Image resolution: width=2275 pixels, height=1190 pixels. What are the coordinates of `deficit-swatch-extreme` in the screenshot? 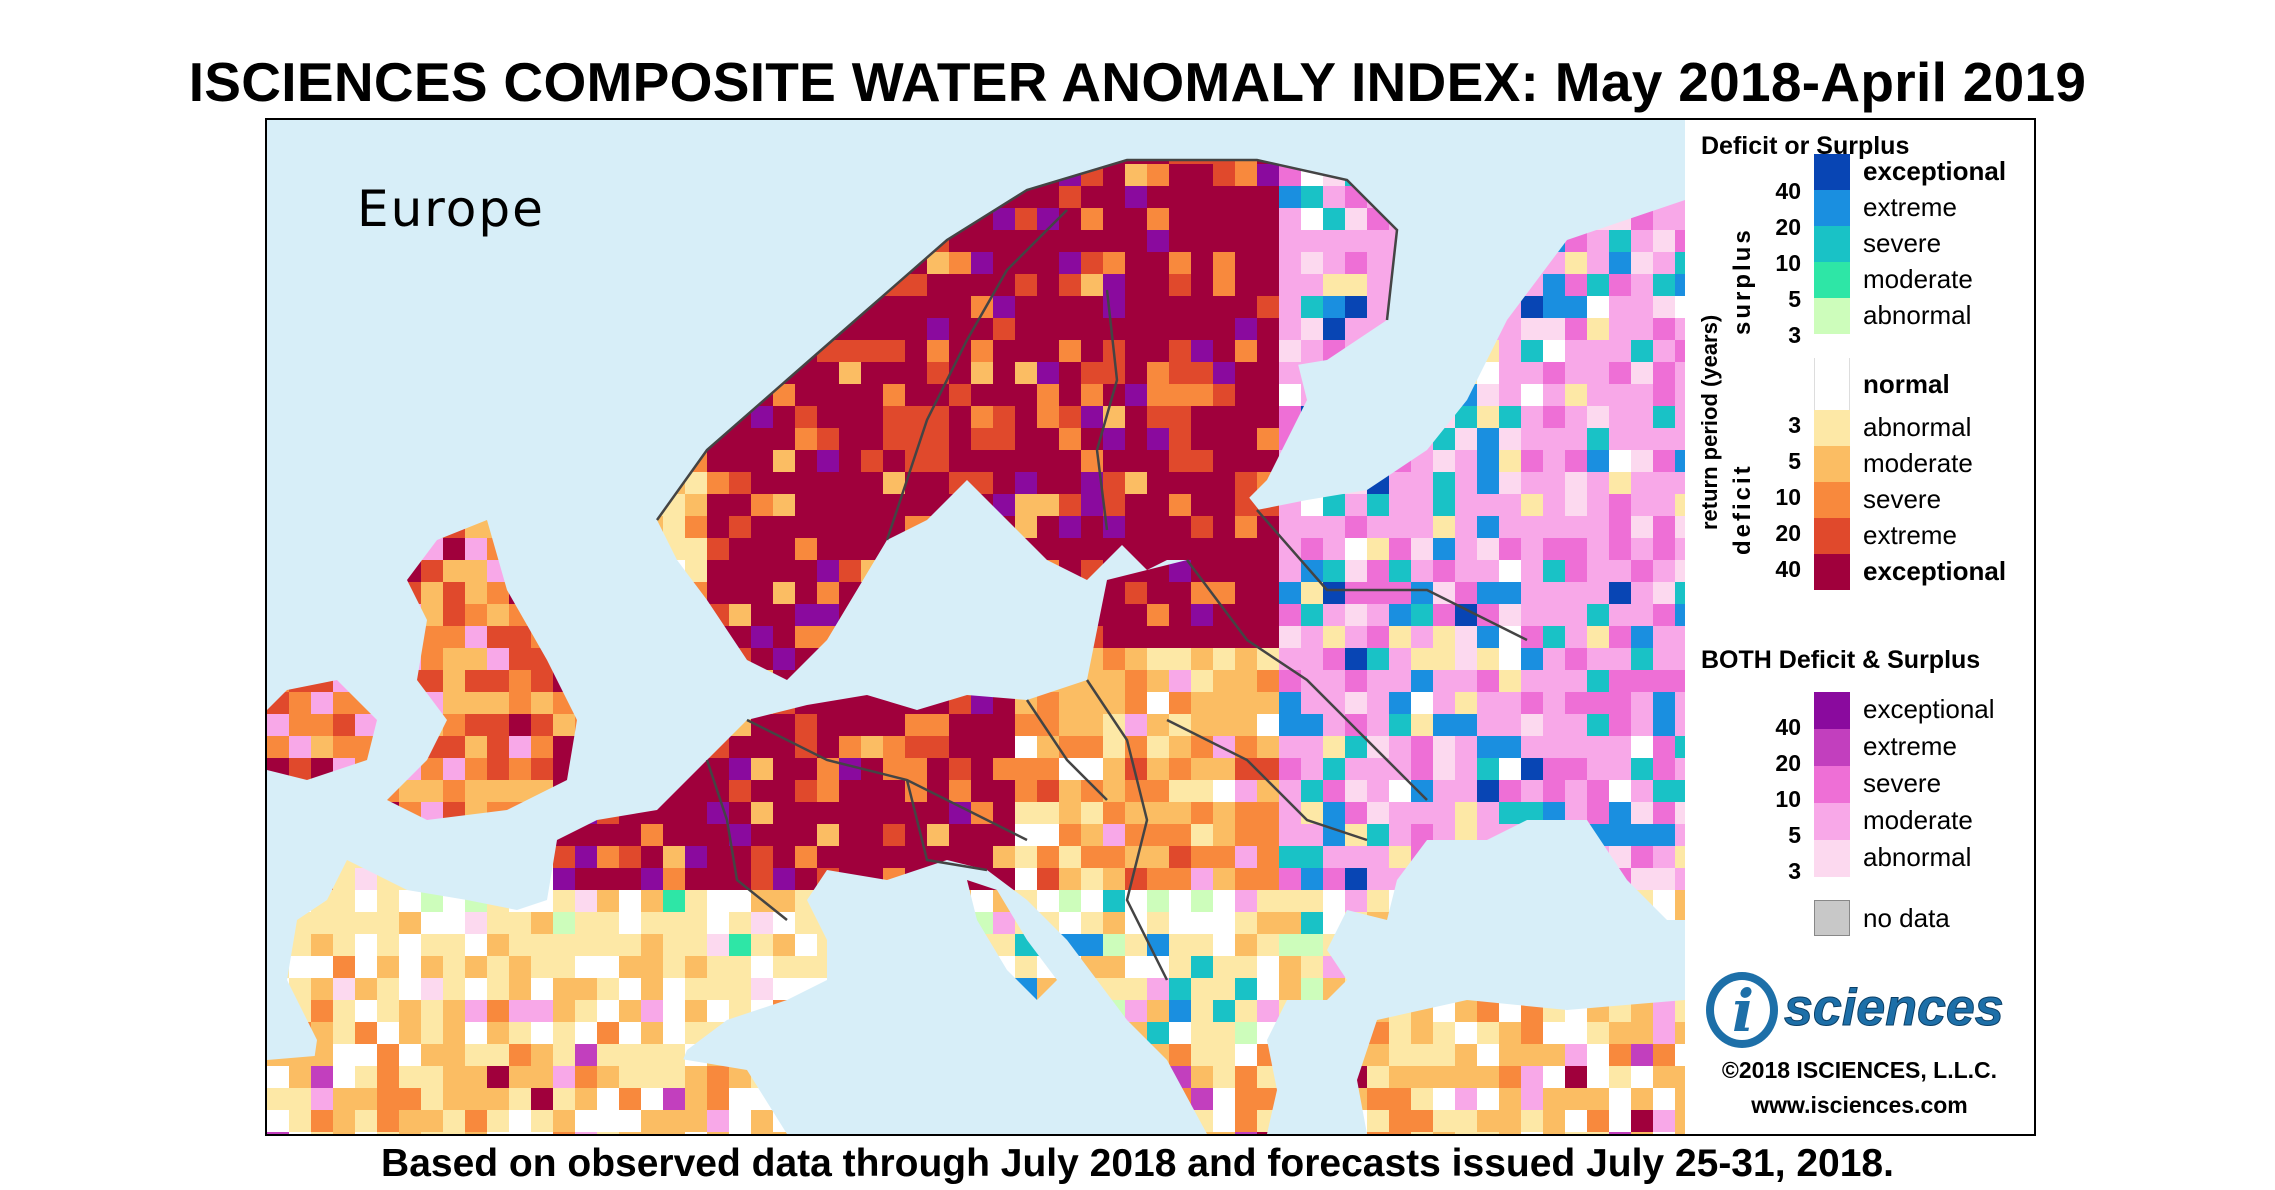 It's located at (1832, 536).